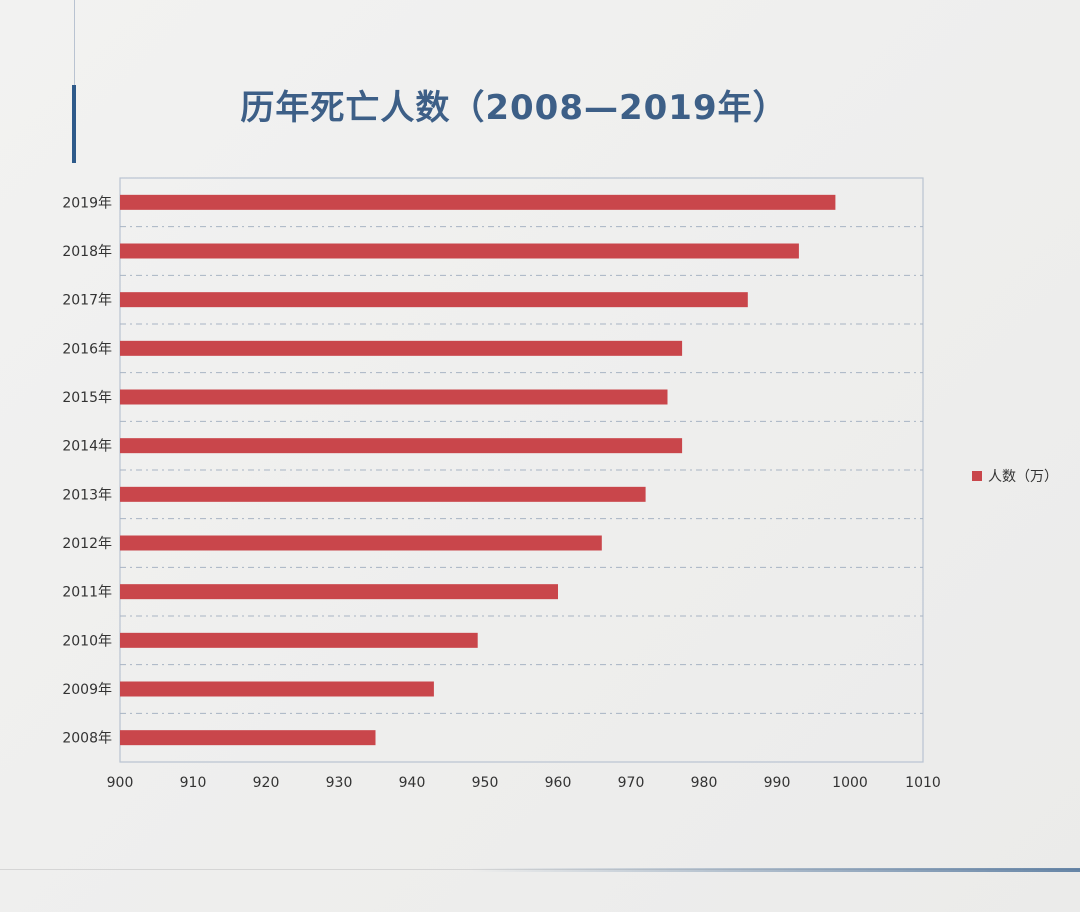 This screenshot has height=912, width=1080. I want to click on x-tick-label: 940, so click(412, 783).